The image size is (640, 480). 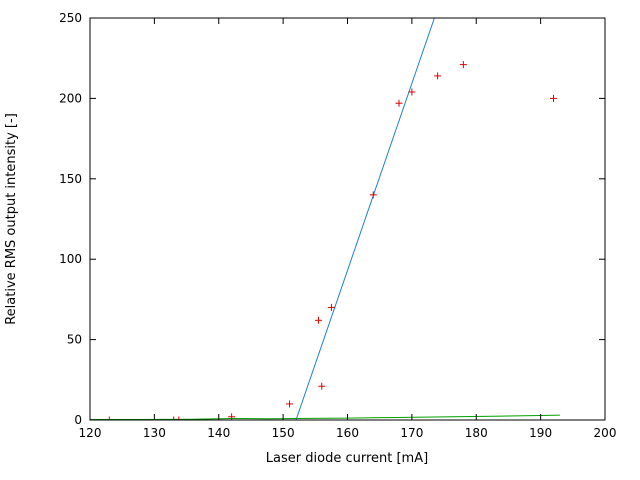 I want to click on y-tick-label: 100, so click(x=70, y=259).